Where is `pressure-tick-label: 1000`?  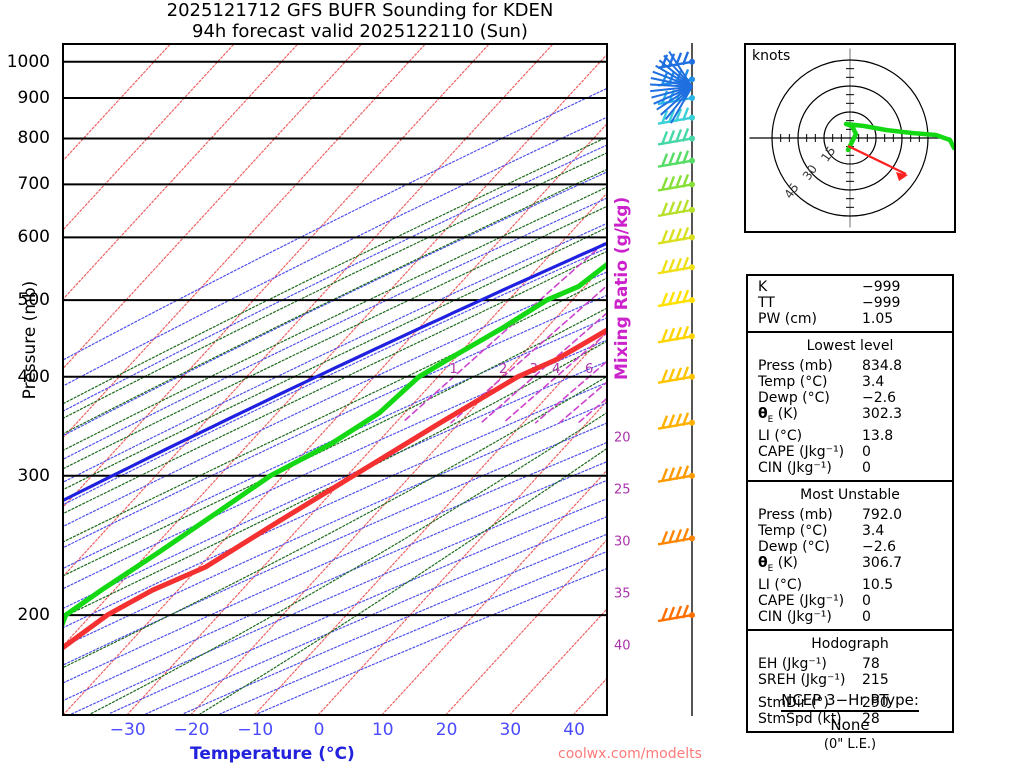 pressure-tick-label: 1000 is located at coordinates (28, 61).